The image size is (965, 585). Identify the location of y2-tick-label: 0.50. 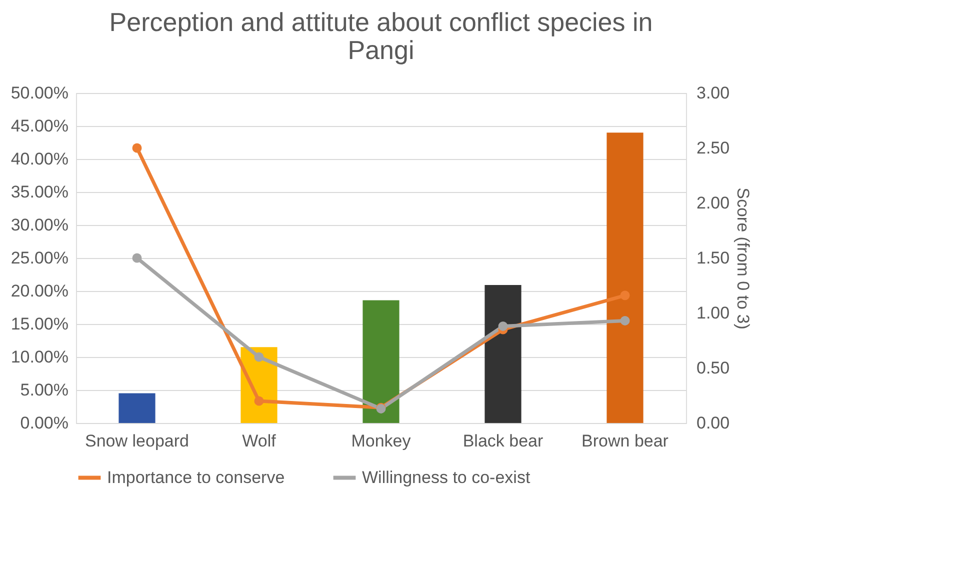
(713, 368).